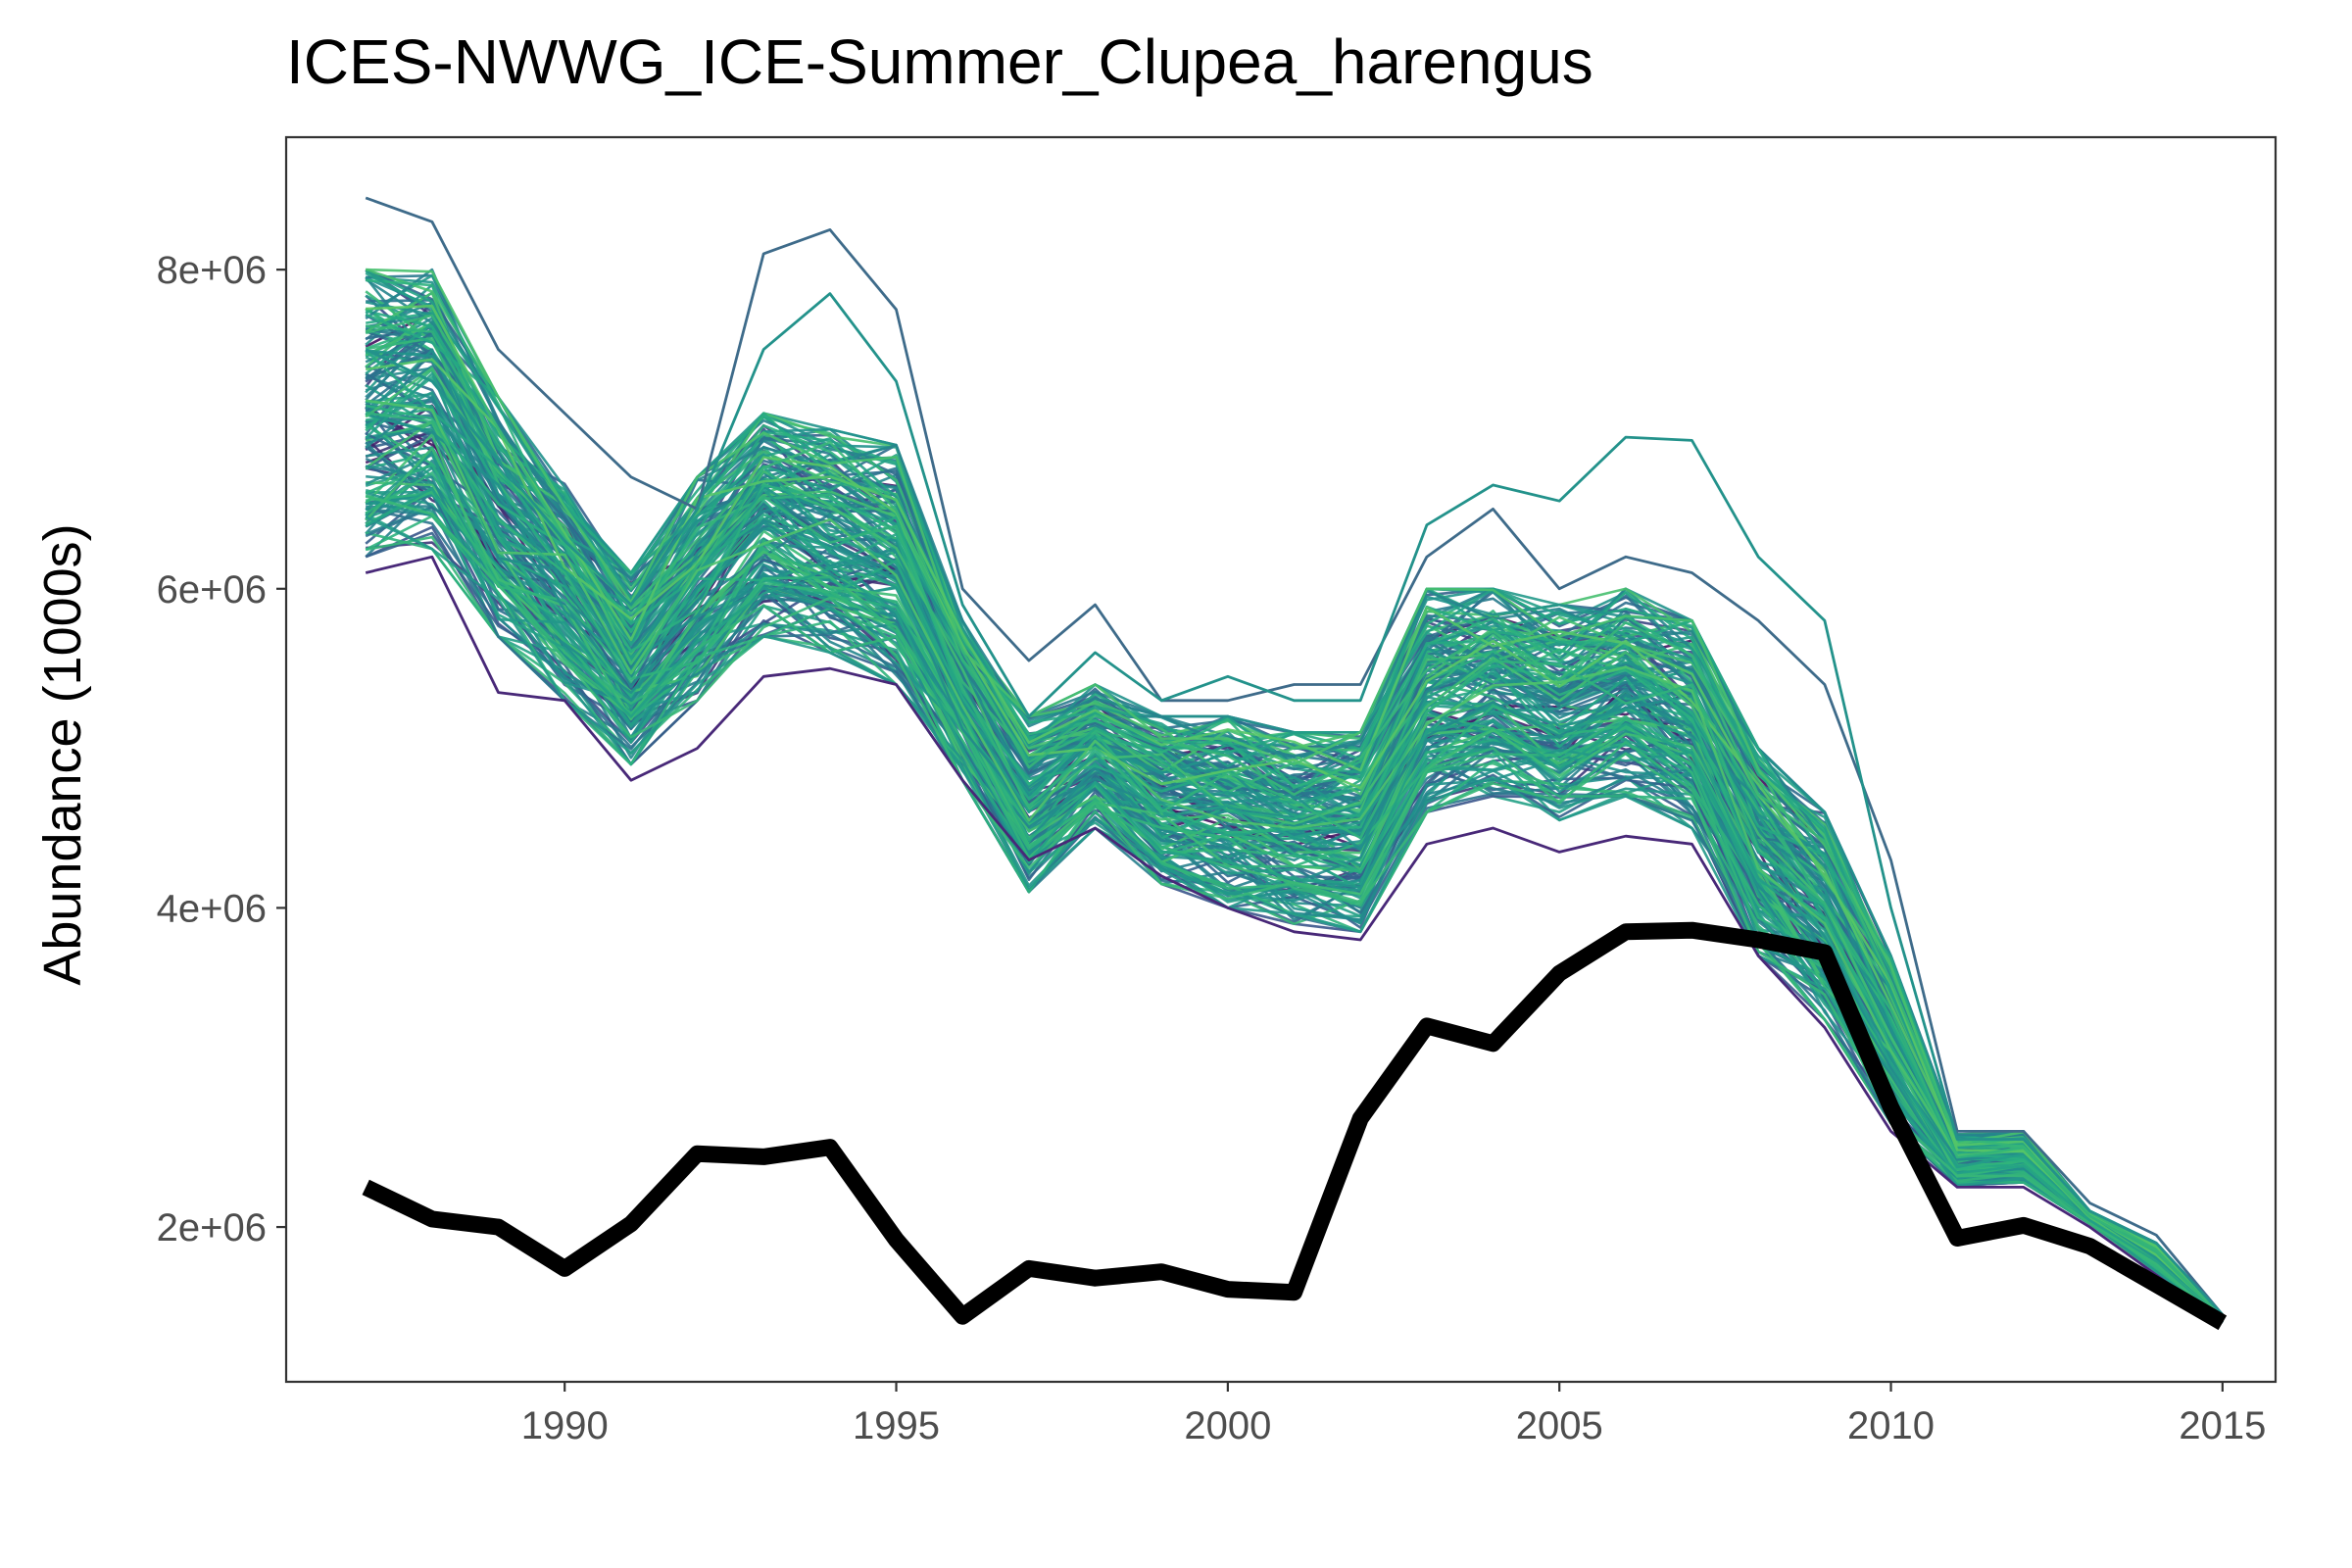  Describe the element at coordinates (1891, 1425) in the screenshot. I see `x-tick-label: 2010` at that location.